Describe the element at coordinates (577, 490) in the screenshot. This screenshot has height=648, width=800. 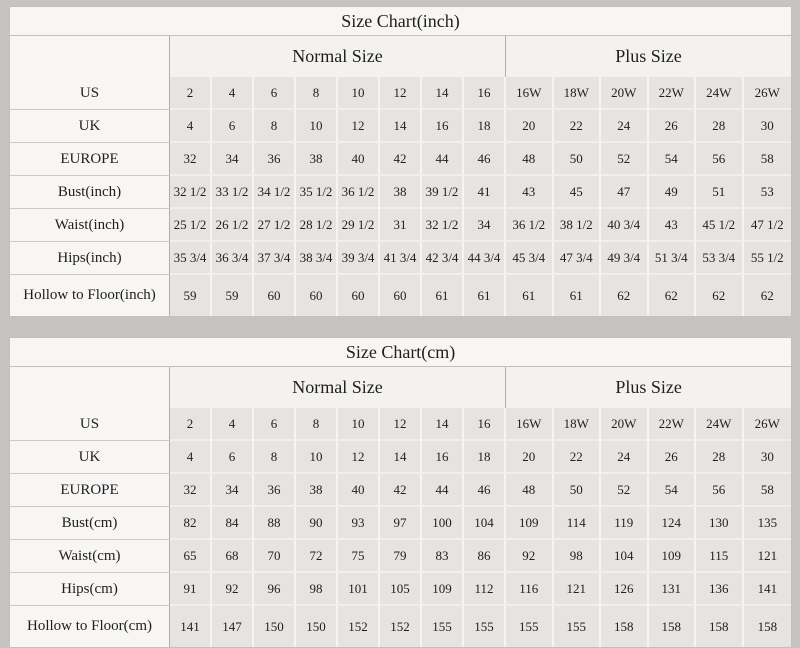
I see `size-value-cell: 50` at that location.